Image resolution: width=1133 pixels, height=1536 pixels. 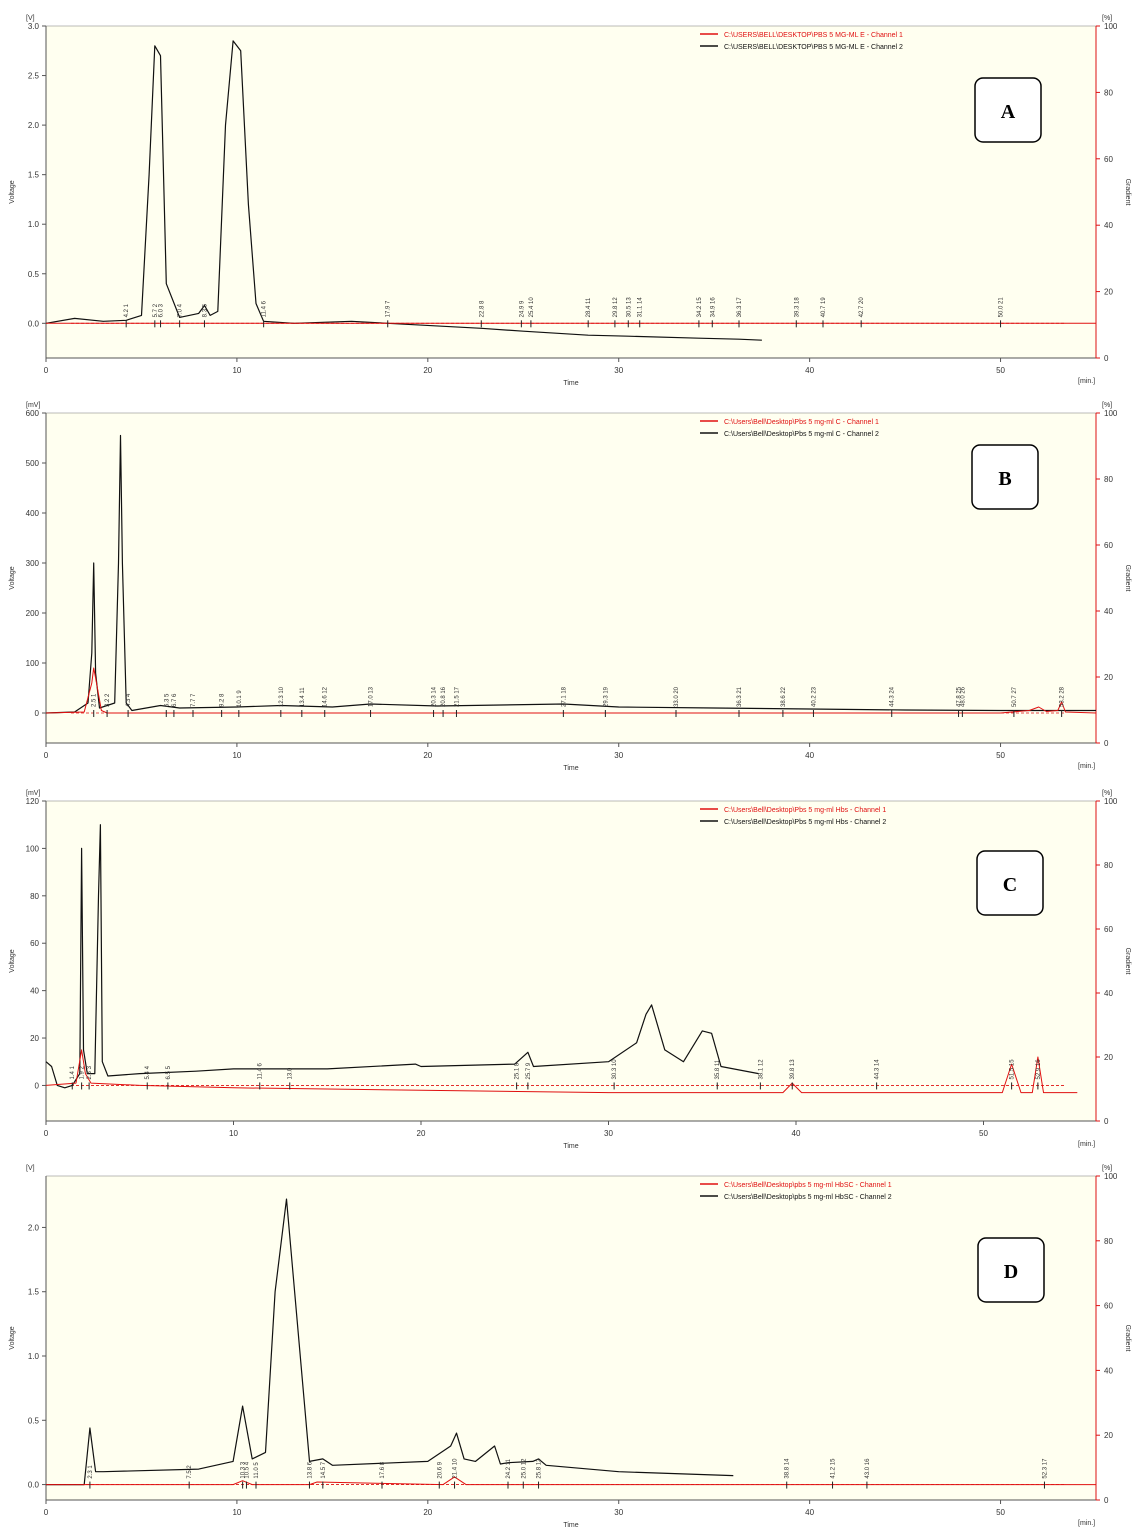 I want to click on peak-label: 22.8 8, so click(x=482, y=308).